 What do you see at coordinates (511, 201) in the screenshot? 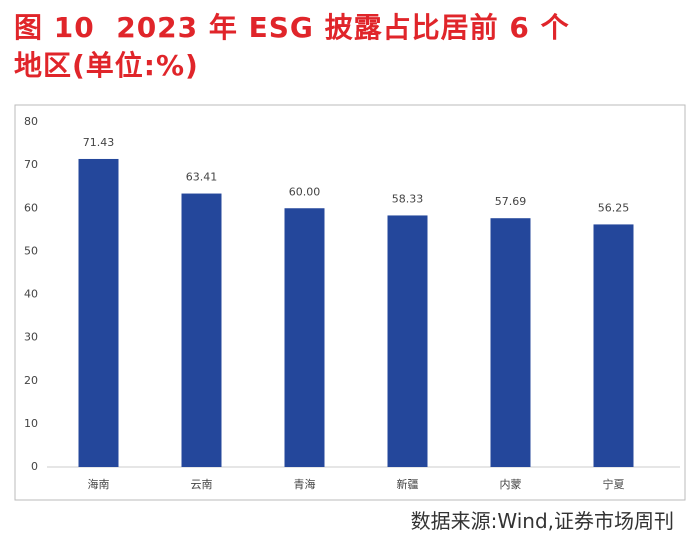
I see `value-label: 57.69` at bounding box center [511, 201].